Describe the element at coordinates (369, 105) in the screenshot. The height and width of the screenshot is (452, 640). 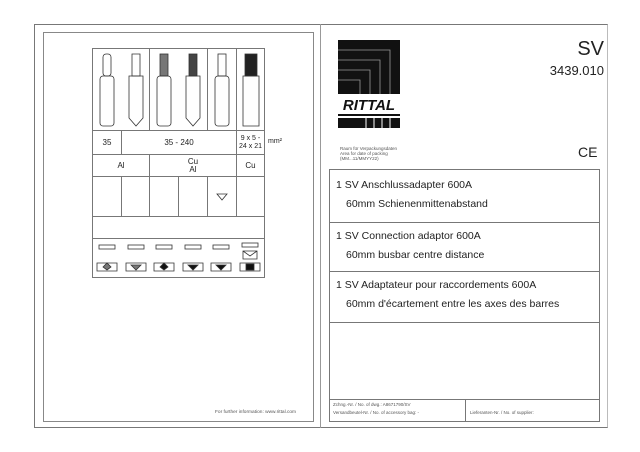
I see `svg-text: RITTAL` at that location.